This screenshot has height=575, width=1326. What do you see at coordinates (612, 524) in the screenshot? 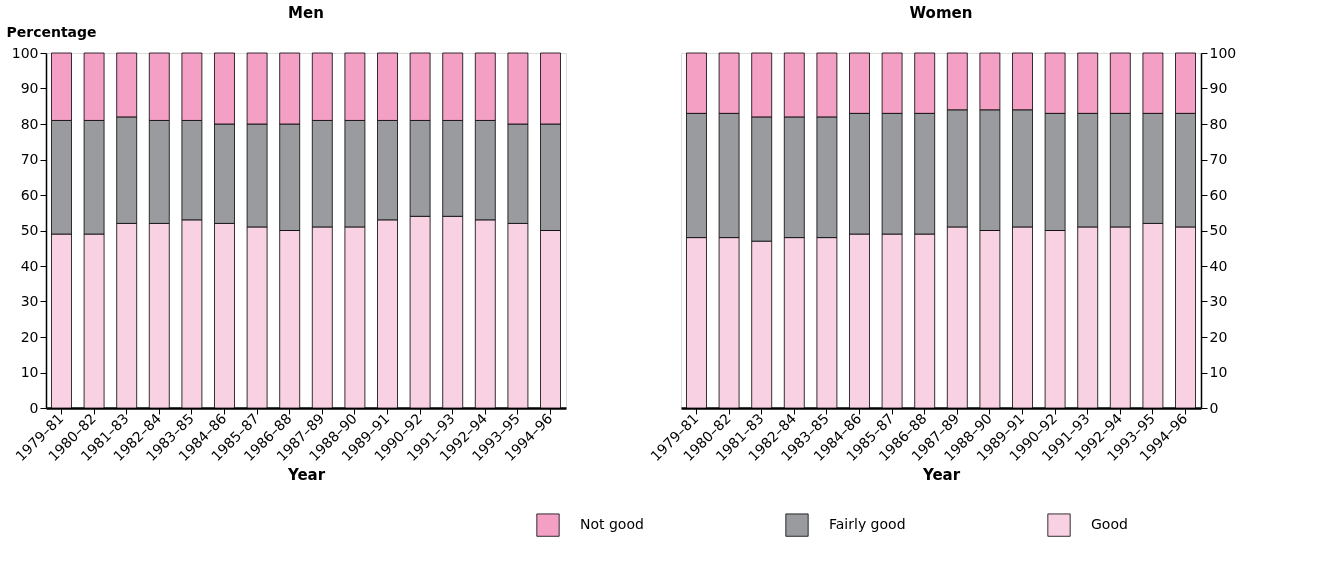
I see `legend-label: Not good` at bounding box center [612, 524].